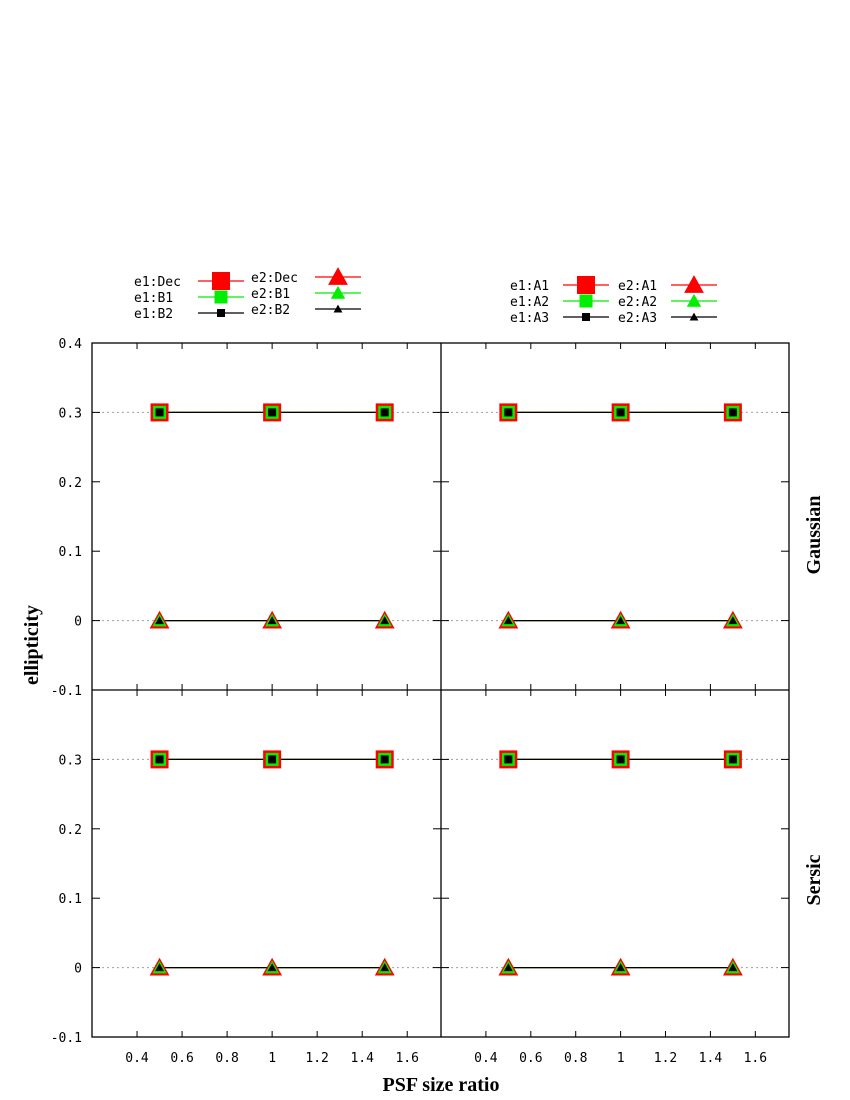  What do you see at coordinates (637, 318) in the screenshot?
I see `legend-label: e2:A3` at bounding box center [637, 318].